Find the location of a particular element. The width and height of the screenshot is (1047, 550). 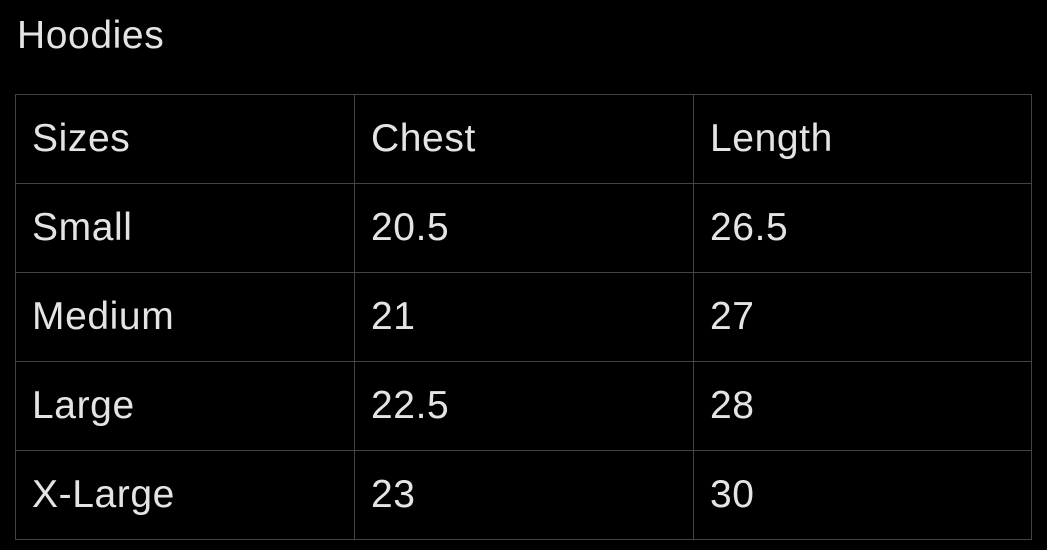

cell-chest: 22.5 is located at coordinates (524, 406).